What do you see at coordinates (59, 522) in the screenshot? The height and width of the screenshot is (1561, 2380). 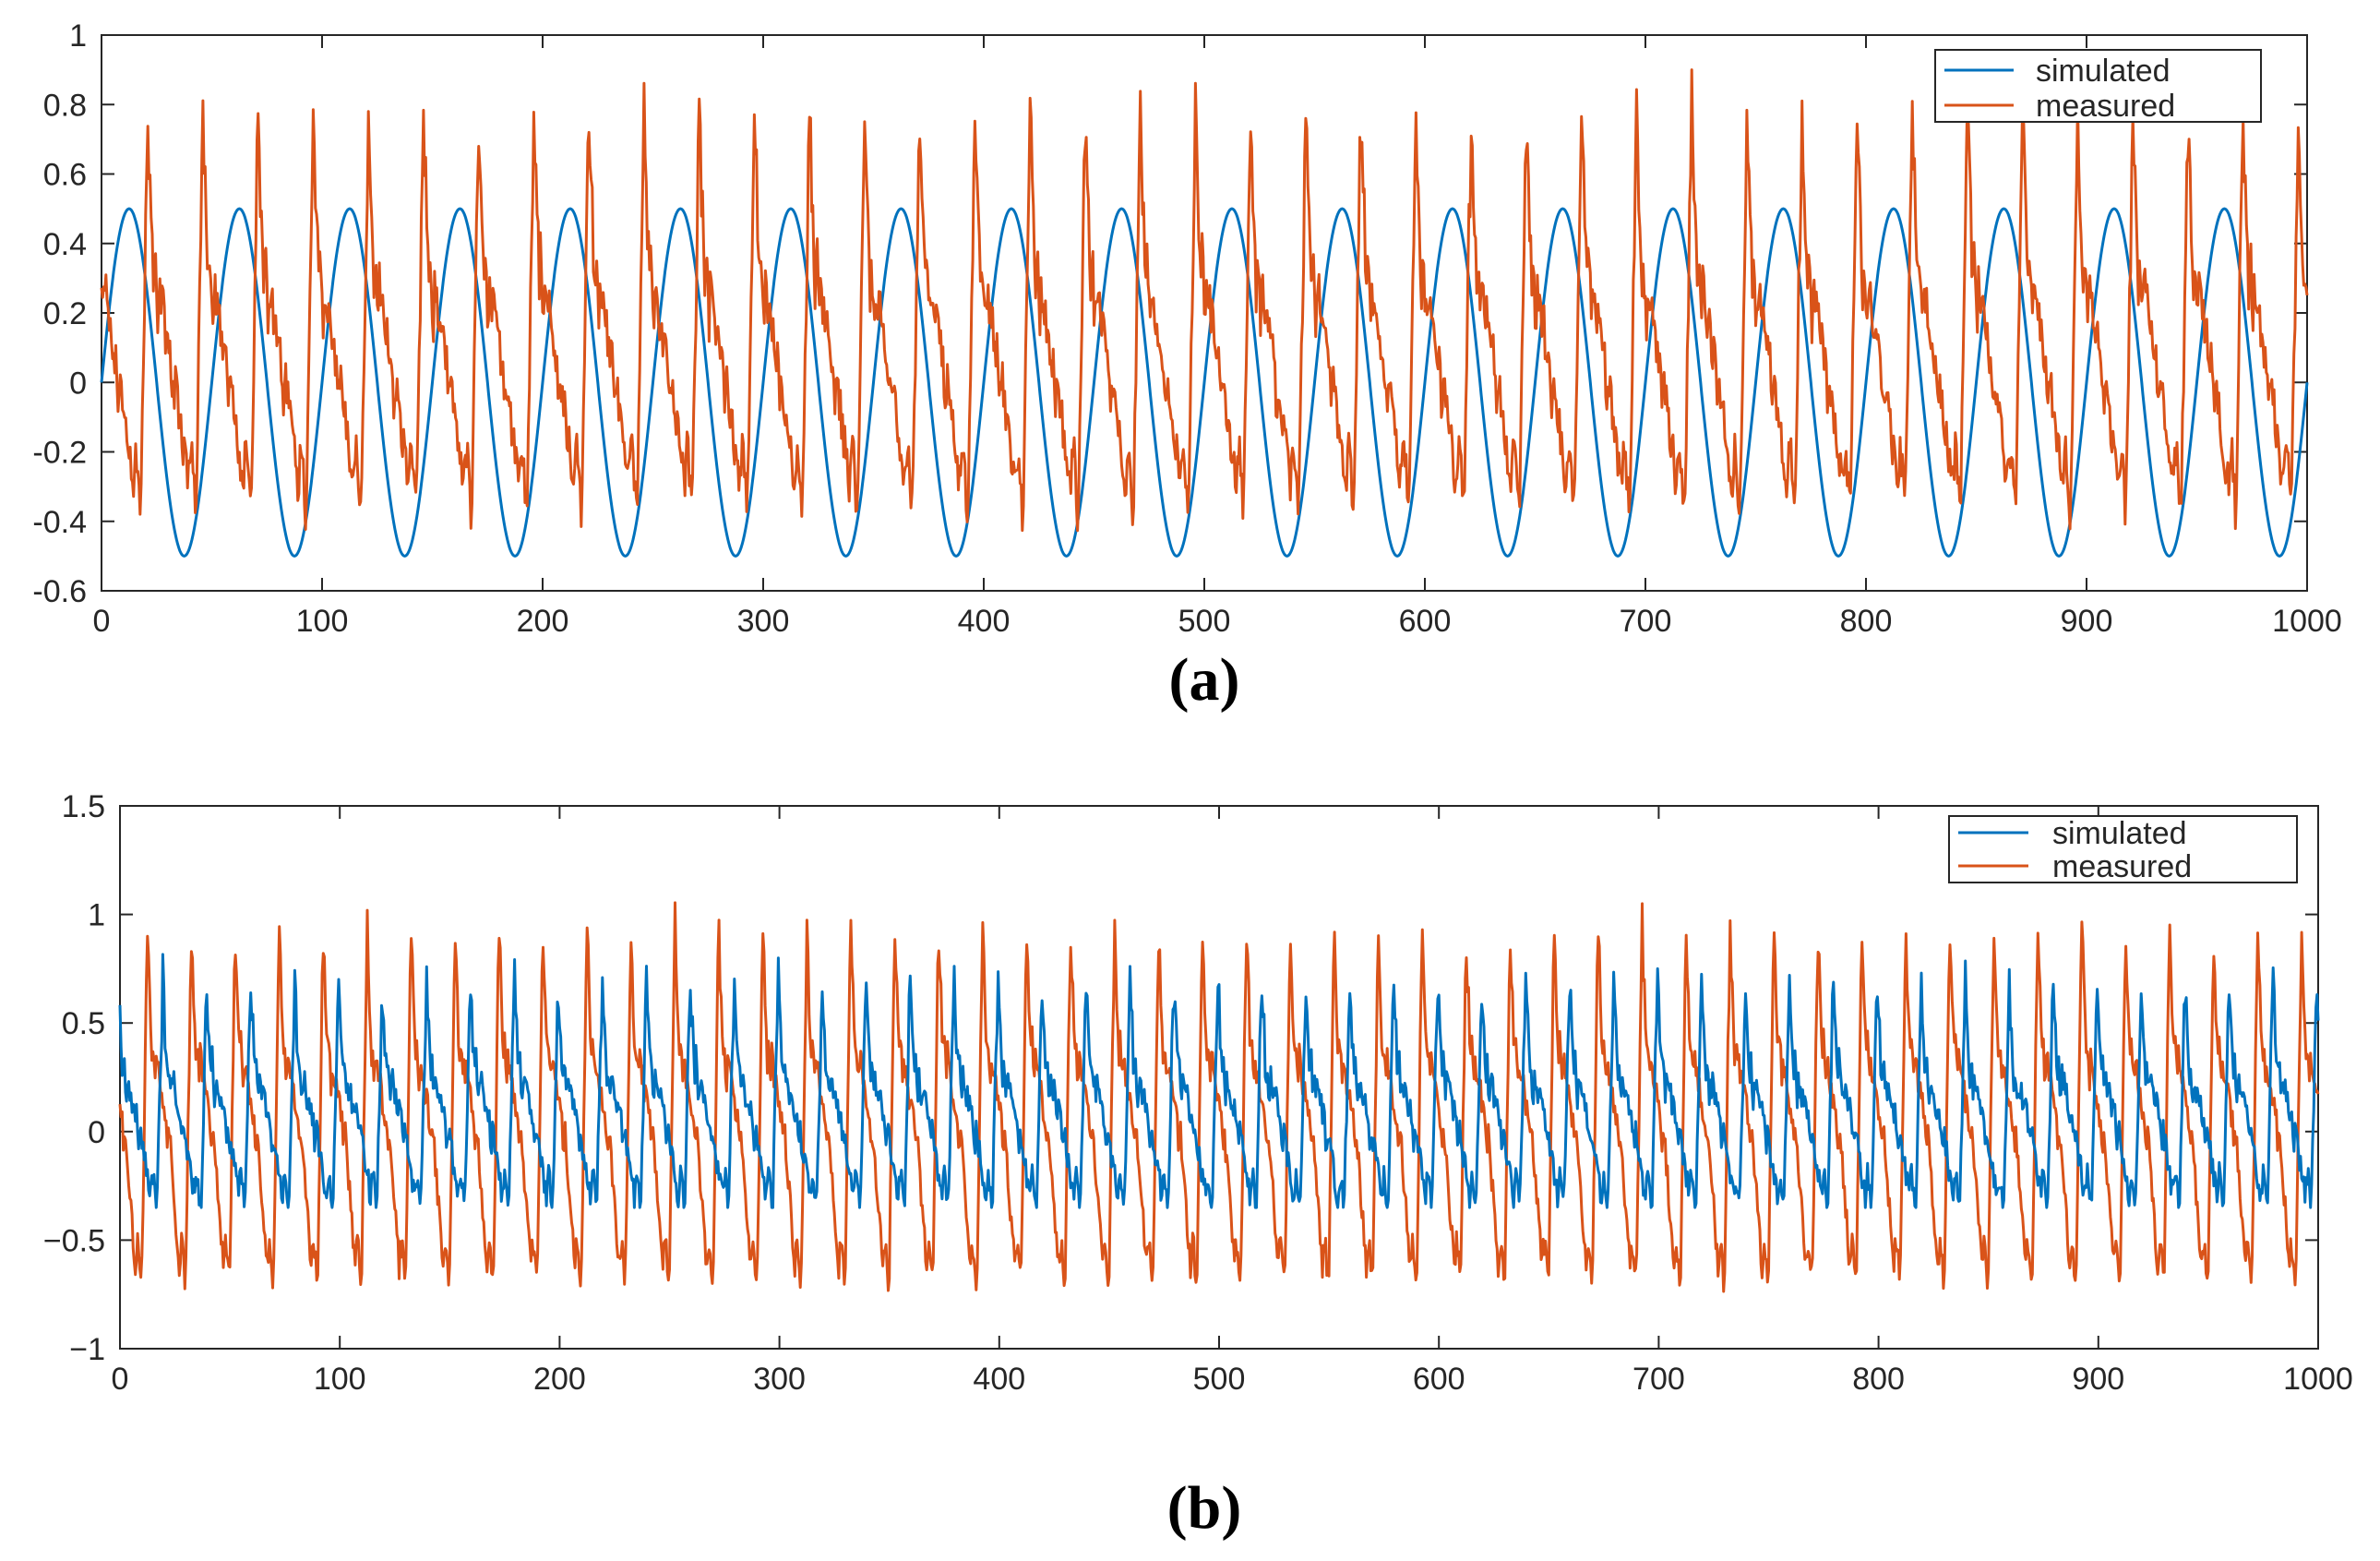 I see `y-tick-label: -0.4` at bounding box center [59, 522].